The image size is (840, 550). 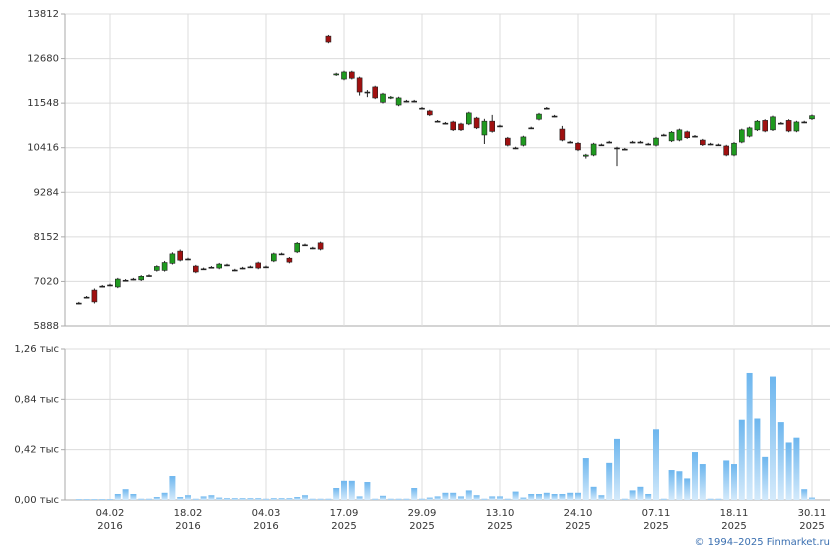 I want to click on y-tick-label: 9284, so click(x=46, y=192).